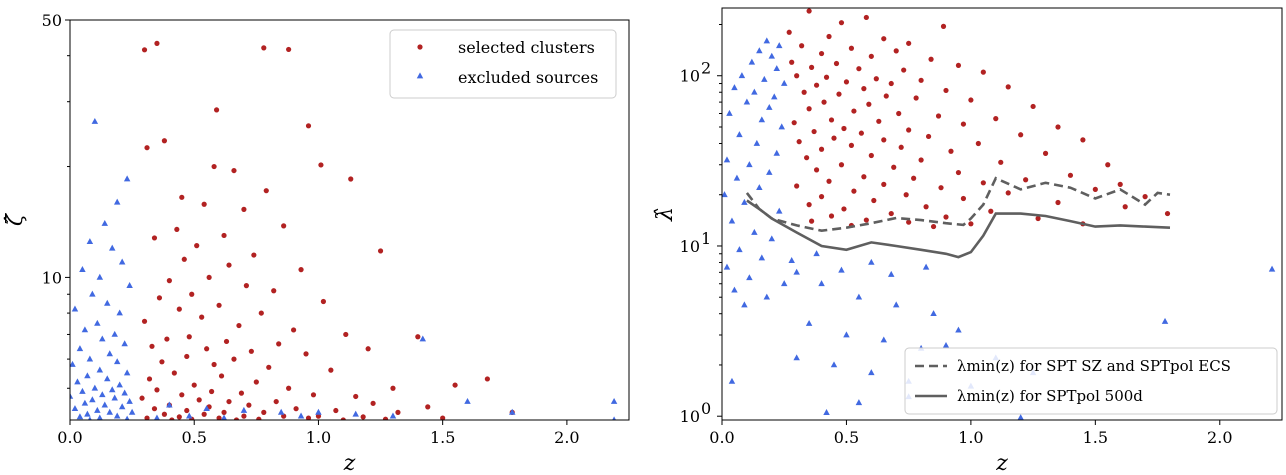 This screenshot has height=475, width=1286. Describe the element at coordinates (1050, 396) in the screenshot. I see `legend-label-solid: λmin(z) for SPTpol 500d` at that location.